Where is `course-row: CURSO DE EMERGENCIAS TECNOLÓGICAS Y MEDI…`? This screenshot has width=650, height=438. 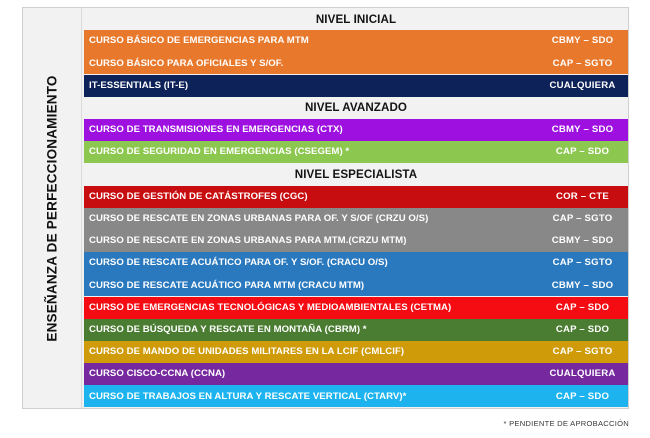 course-row: CURSO DE EMERGENCIAS TECNOLÓGICAS Y MEDI… is located at coordinates (356, 307).